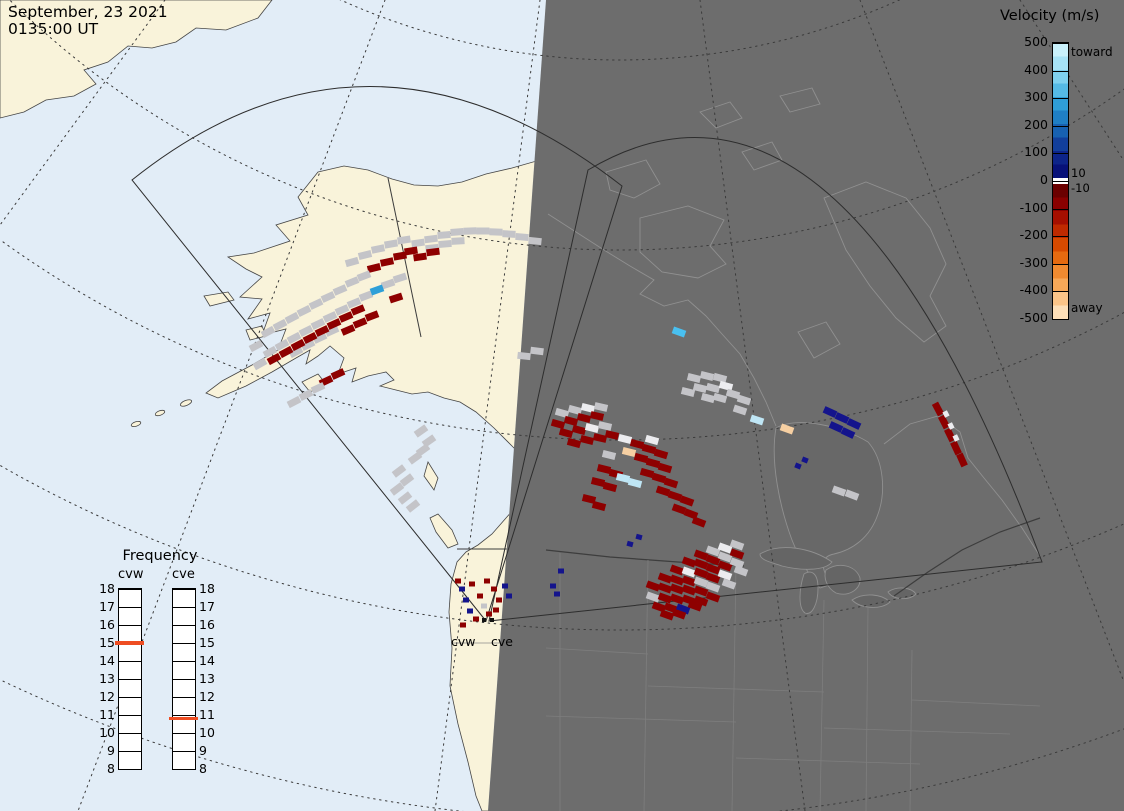 This screenshot has height=811, width=1124. What do you see at coordinates (53, 29) in the screenshot?
I see `time-text: 0135:00 UT` at bounding box center [53, 29].